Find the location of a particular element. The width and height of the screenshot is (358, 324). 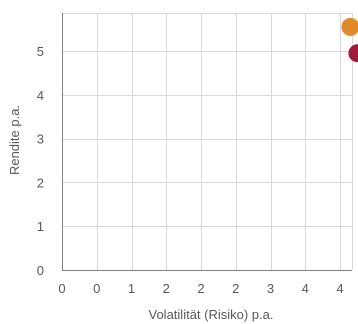

y-tick-label: 1 is located at coordinates (40, 226).